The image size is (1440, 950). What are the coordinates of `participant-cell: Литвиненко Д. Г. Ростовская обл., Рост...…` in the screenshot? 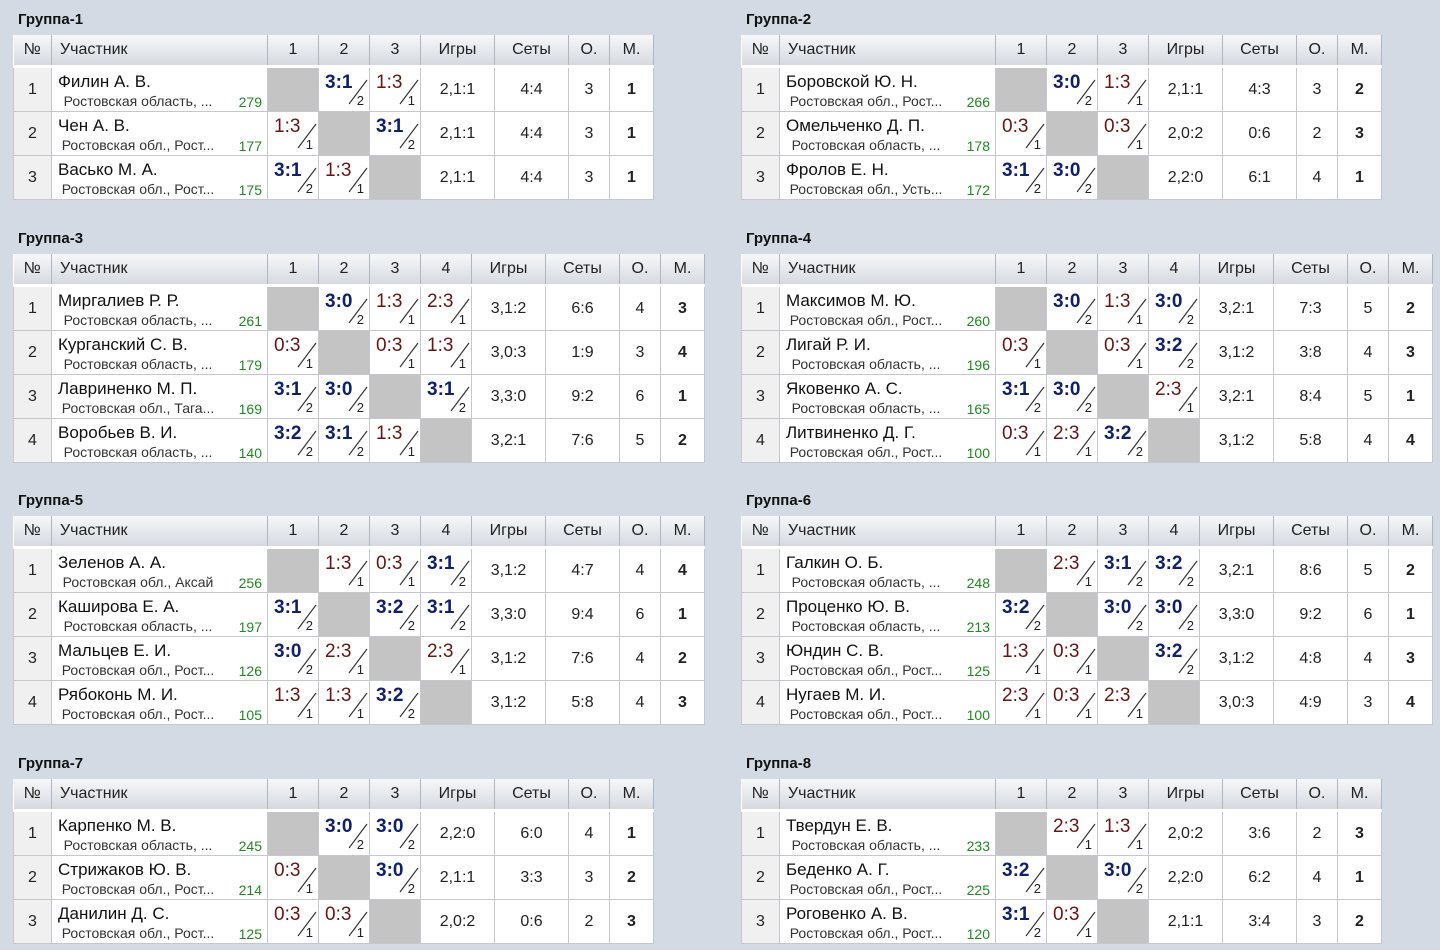 It's located at (887, 440).